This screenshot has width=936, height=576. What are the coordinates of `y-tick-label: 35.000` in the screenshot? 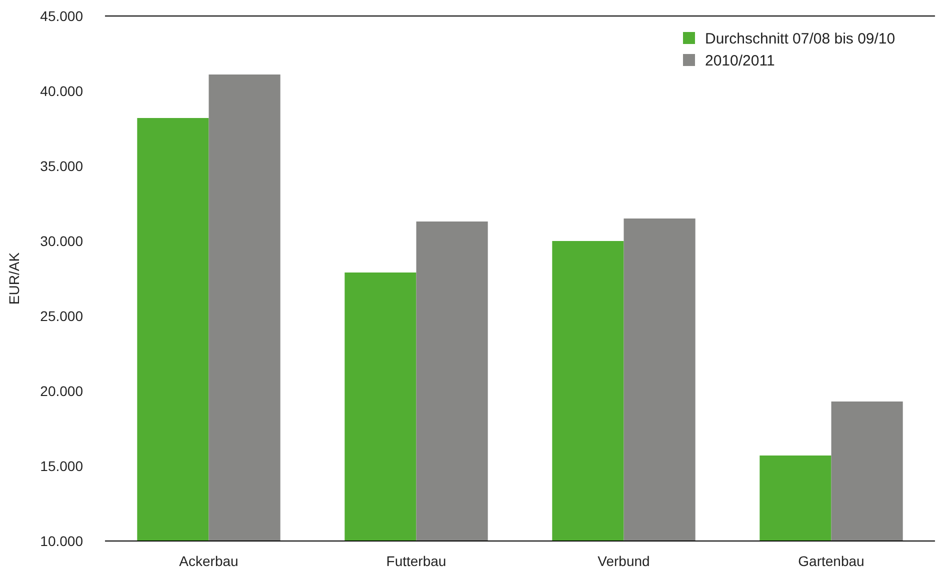 It's located at (62, 166).